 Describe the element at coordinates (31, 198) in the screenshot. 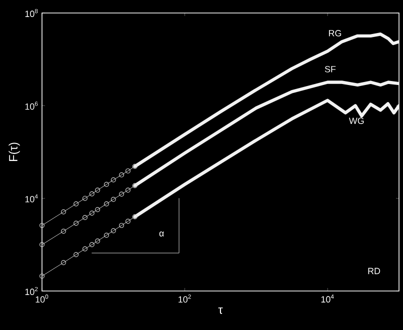

I see `y-tick-label: 10$^{4}$` at that location.